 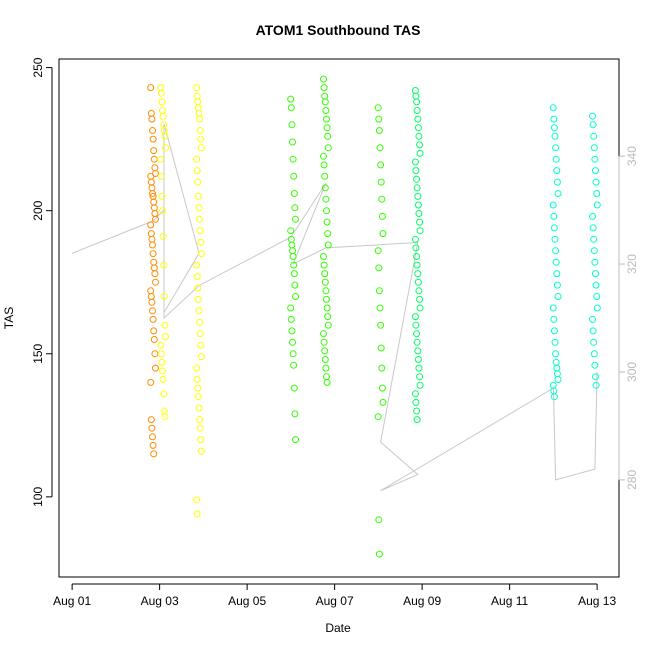 What do you see at coordinates (597, 601) in the screenshot?
I see `x-tick-label-6: Aug 13` at bounding box center [597, 601].